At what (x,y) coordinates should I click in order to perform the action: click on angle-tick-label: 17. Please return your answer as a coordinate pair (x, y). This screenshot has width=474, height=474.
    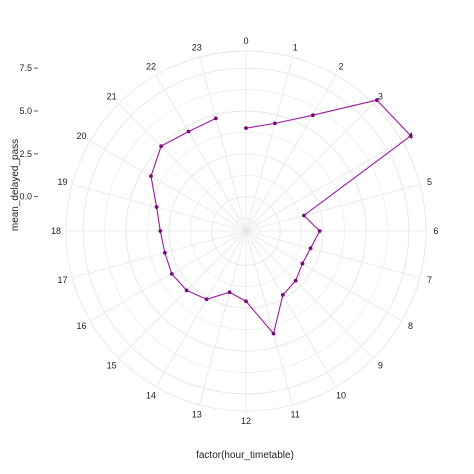
    Looking at the image, I should click on (62, 280).